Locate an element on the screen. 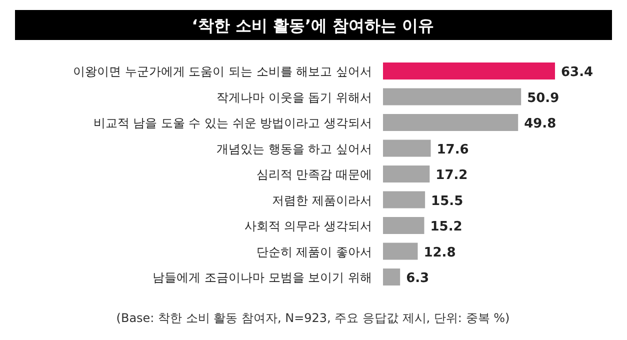 Image resolution: width=627 pixels, height=340 pixels. data-label: 15.2 is located at coordinates (446, 227).